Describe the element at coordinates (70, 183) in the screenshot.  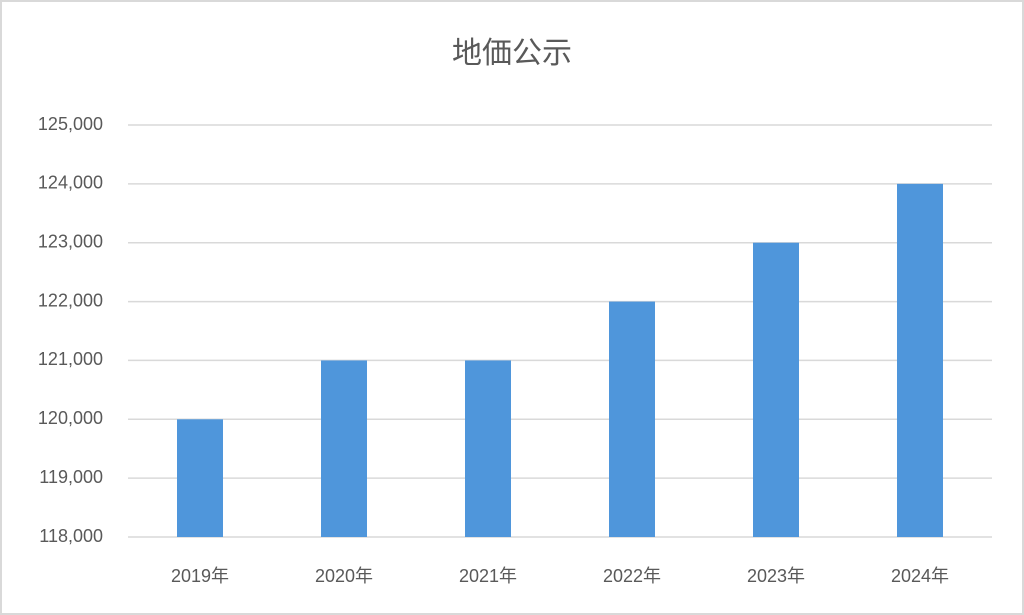
I see `y-tick-label: 124,000` at that location.